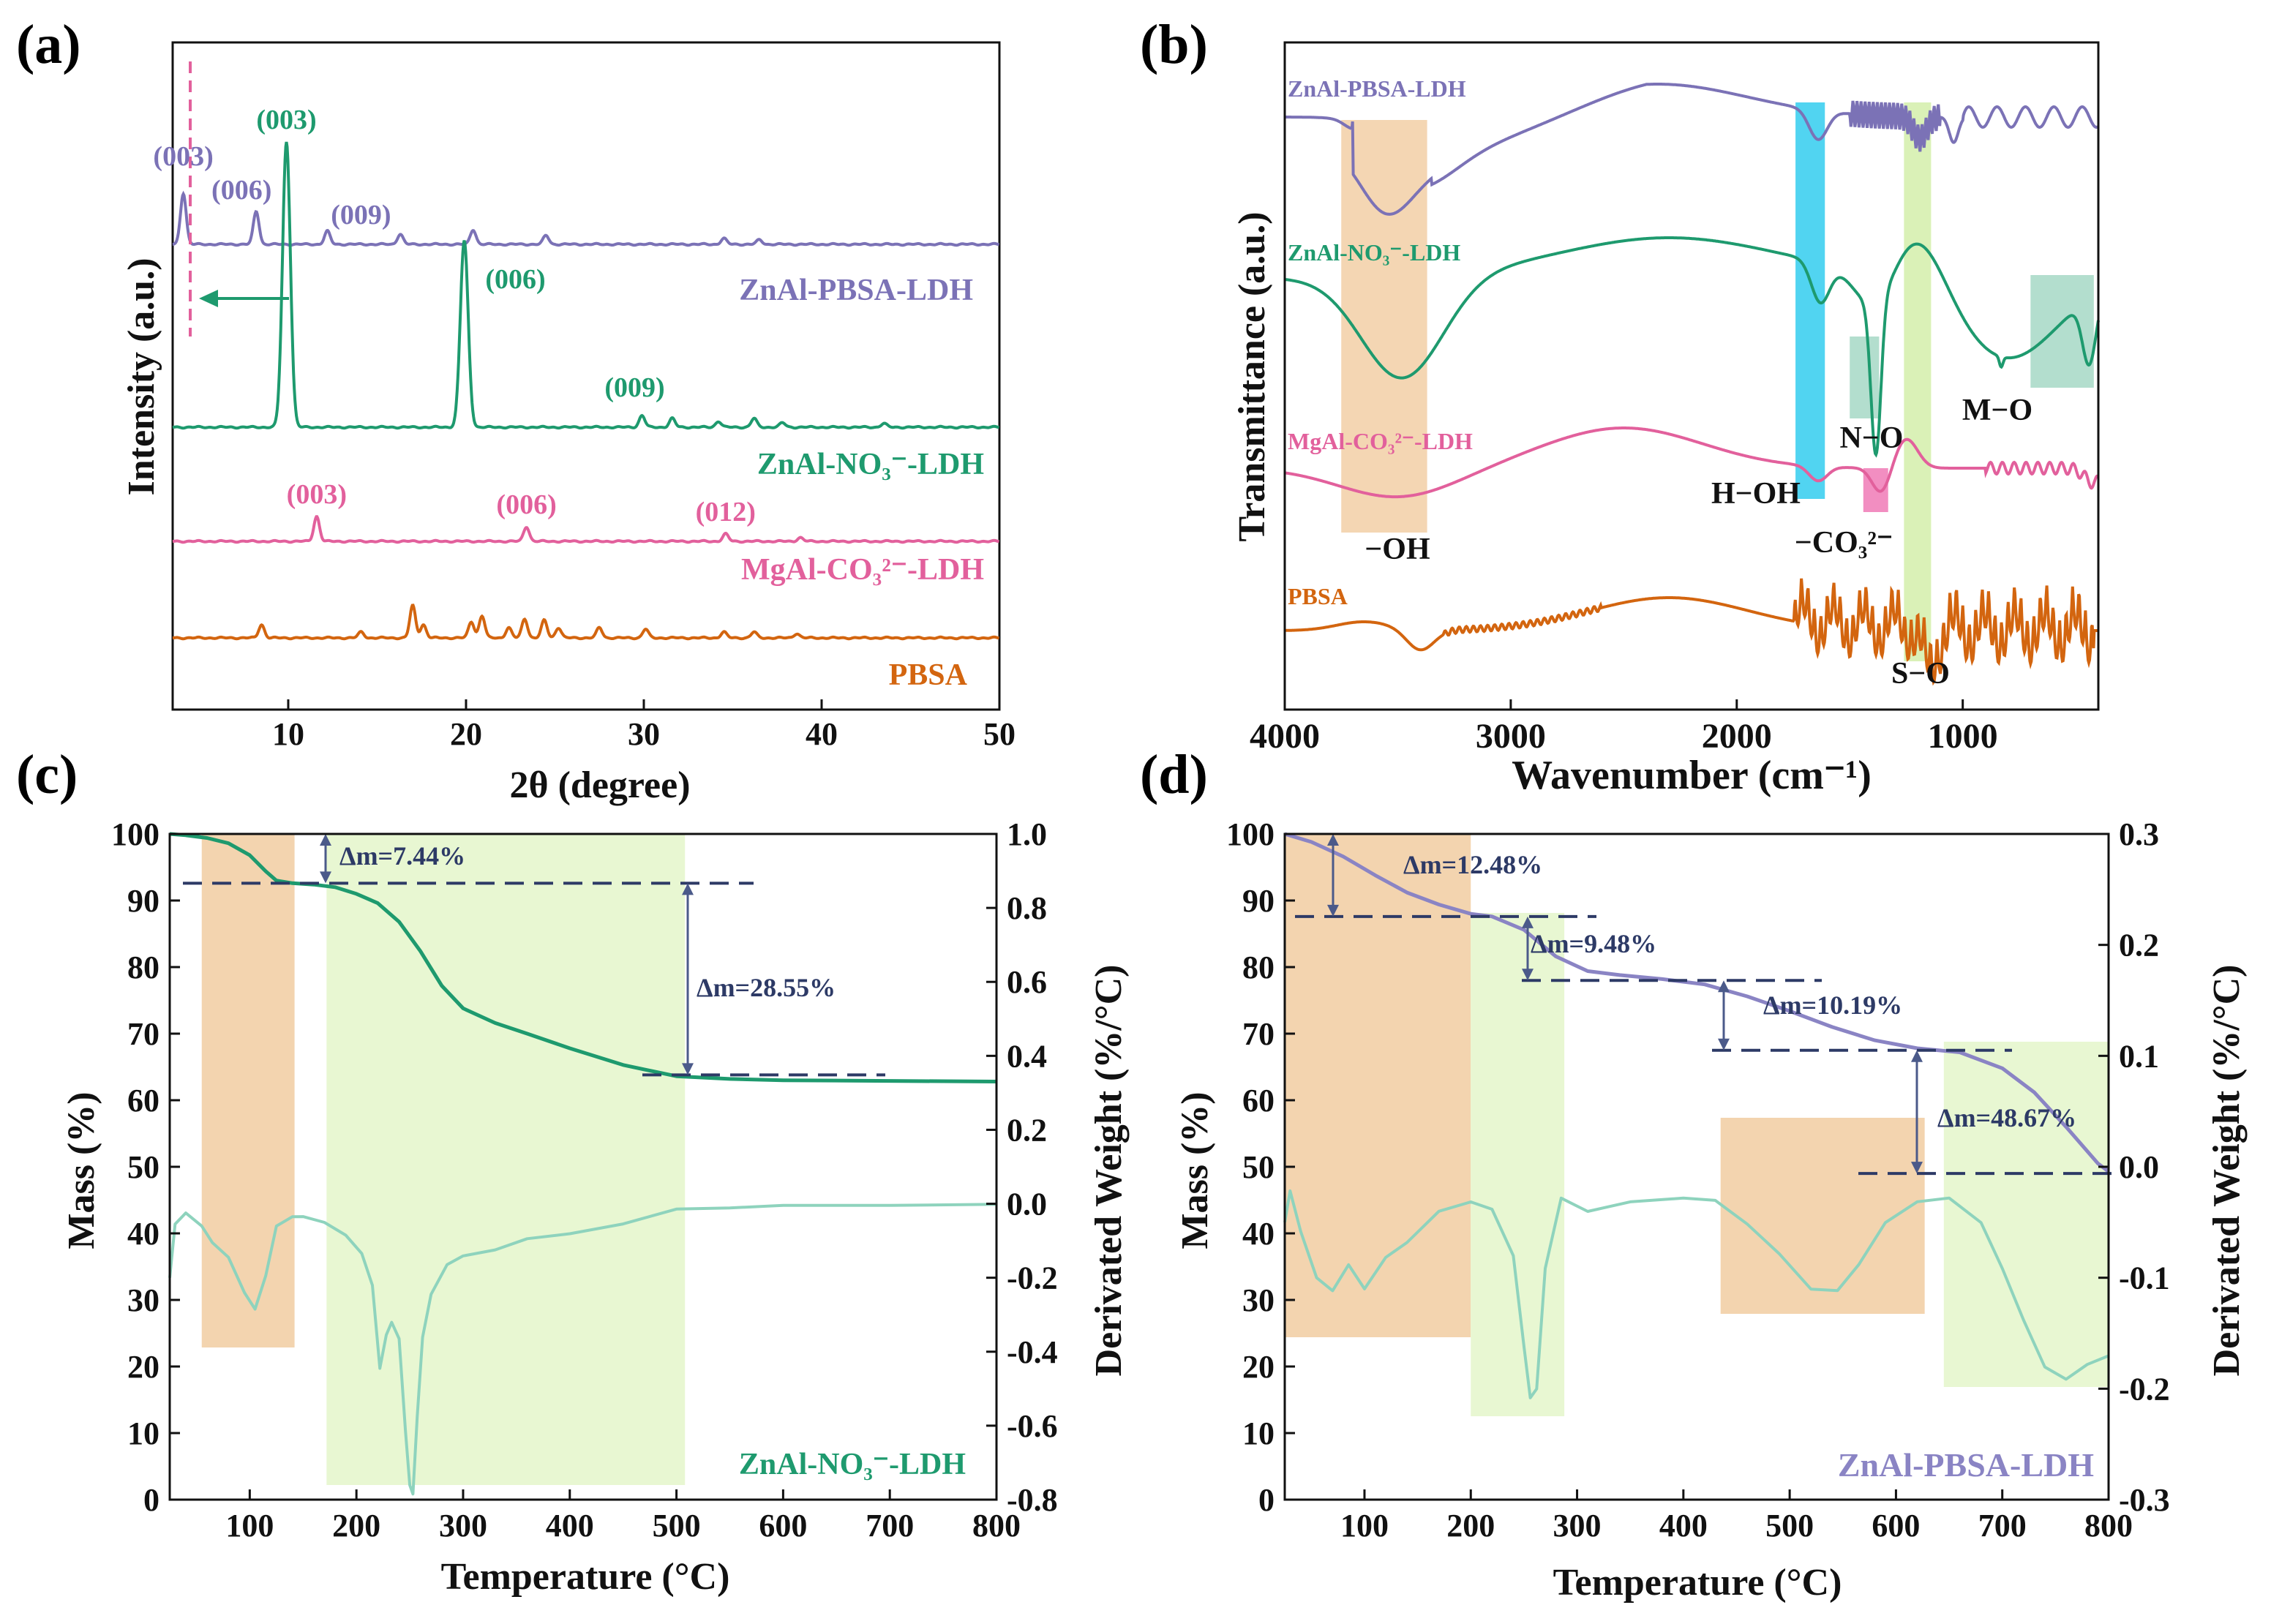 The image size is (2271, 1624). What do you see at coordinates (1789, 1526) in the screenshot?
I see `x-tick-label: 500` at bounding box center [1789, 1526].